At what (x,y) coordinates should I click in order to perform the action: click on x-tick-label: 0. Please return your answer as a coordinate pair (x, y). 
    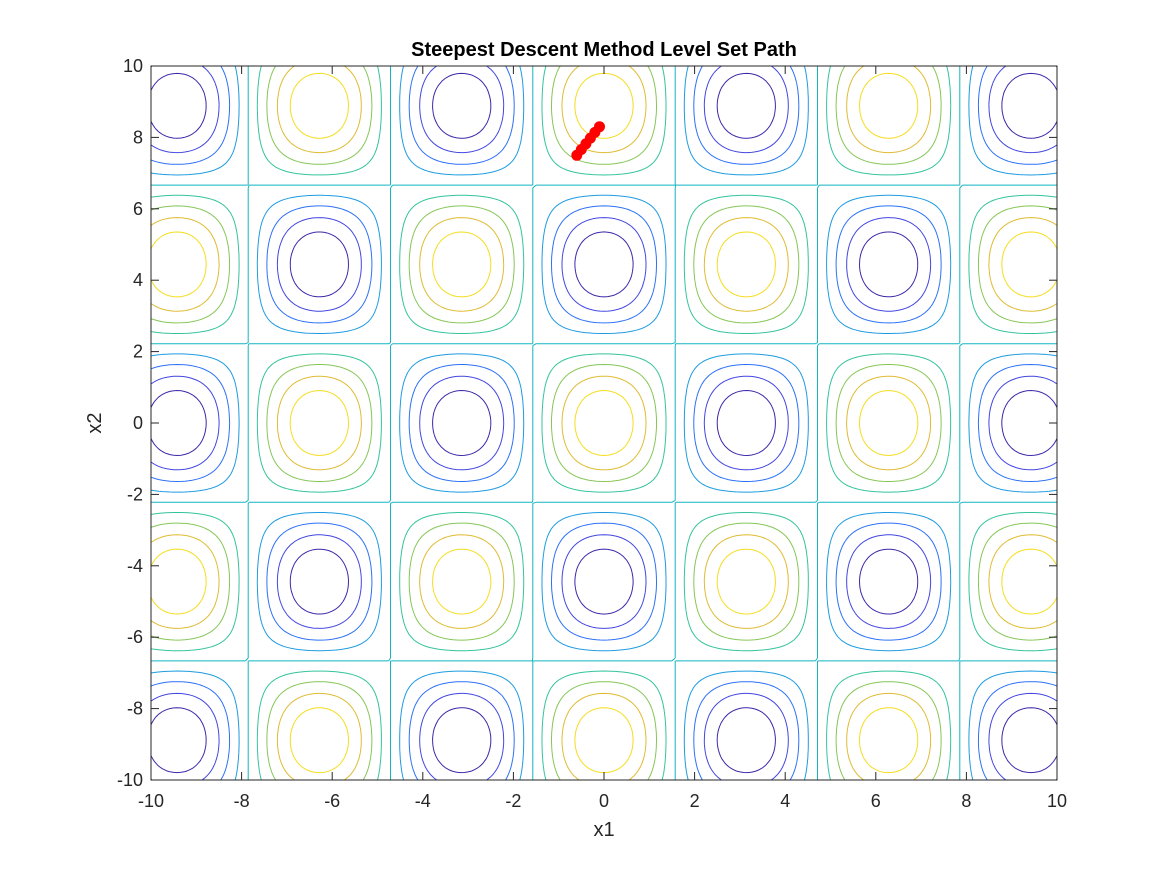
    Looking at the image, I should click on (604, 801).